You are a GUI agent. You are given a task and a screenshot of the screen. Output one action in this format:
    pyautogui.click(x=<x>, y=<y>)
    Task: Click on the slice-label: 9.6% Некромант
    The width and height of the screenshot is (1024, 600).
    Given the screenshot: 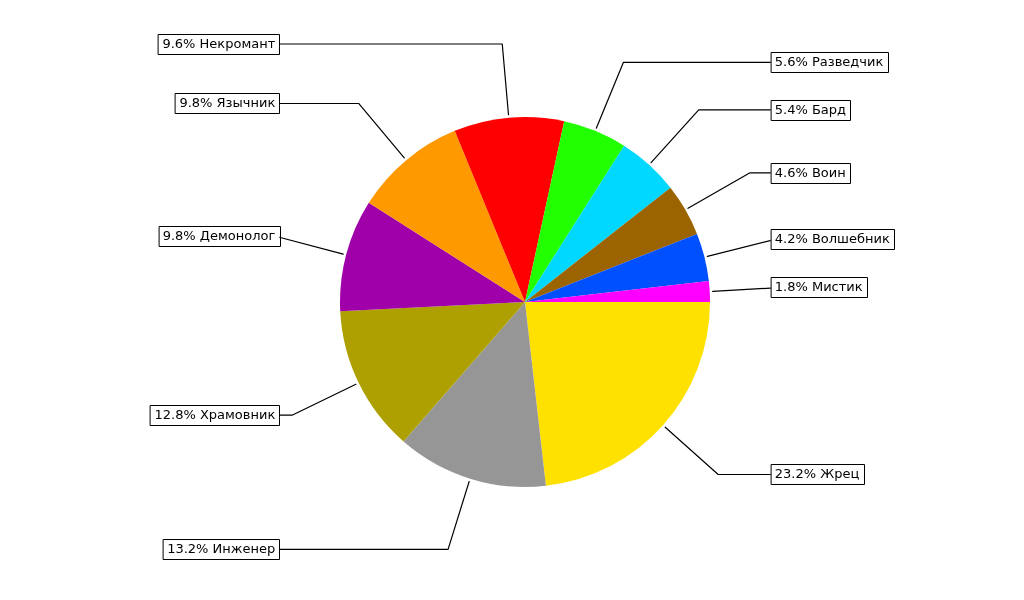 What is the action you would take?
    pyautogui.click(x=219, y=43)
    